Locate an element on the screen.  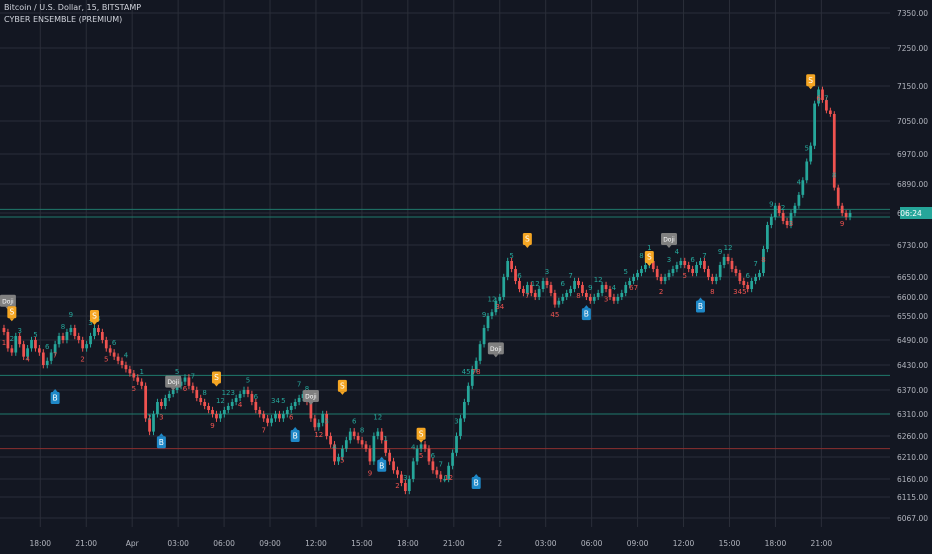
time-tick-label: 06:00 is located at coordinates (224, 543).